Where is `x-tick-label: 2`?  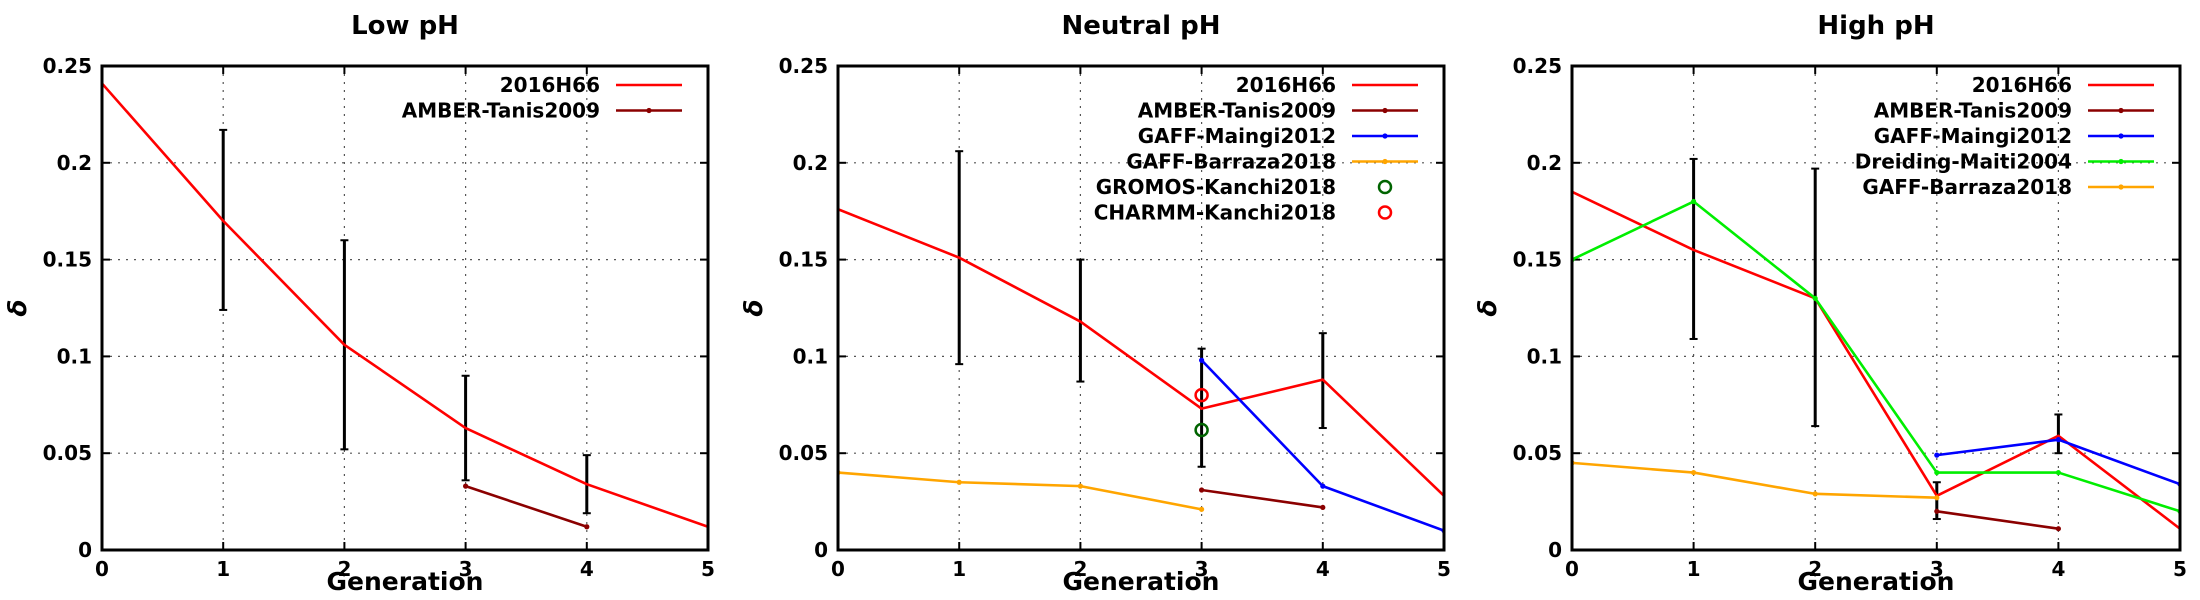 x-tick-label: 2 is located at coordinates (344, 569).